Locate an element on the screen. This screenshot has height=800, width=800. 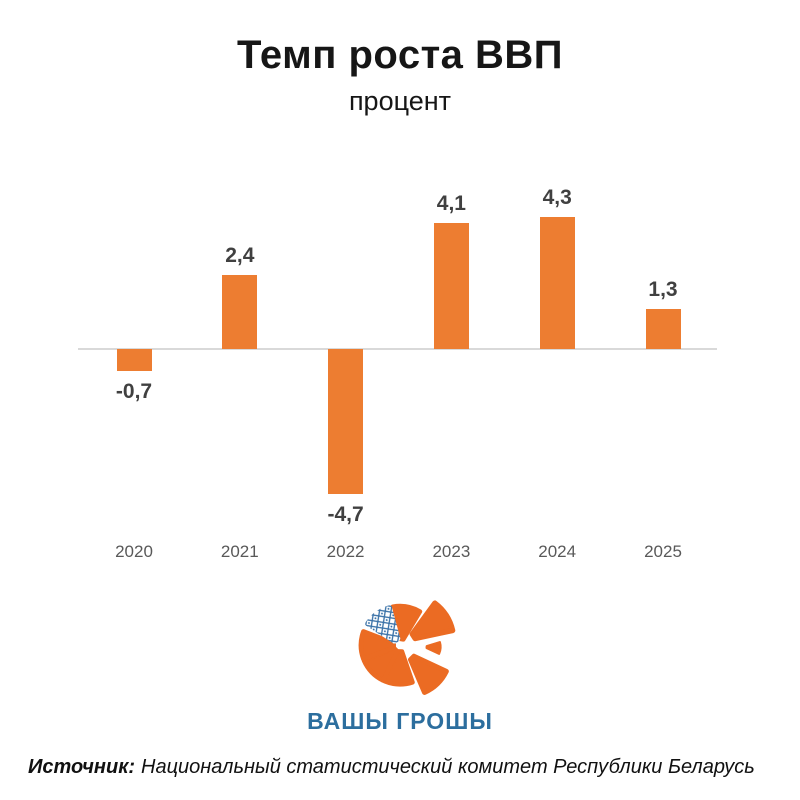
x-tick-label: 2021 is located at coordinates (239, 551).